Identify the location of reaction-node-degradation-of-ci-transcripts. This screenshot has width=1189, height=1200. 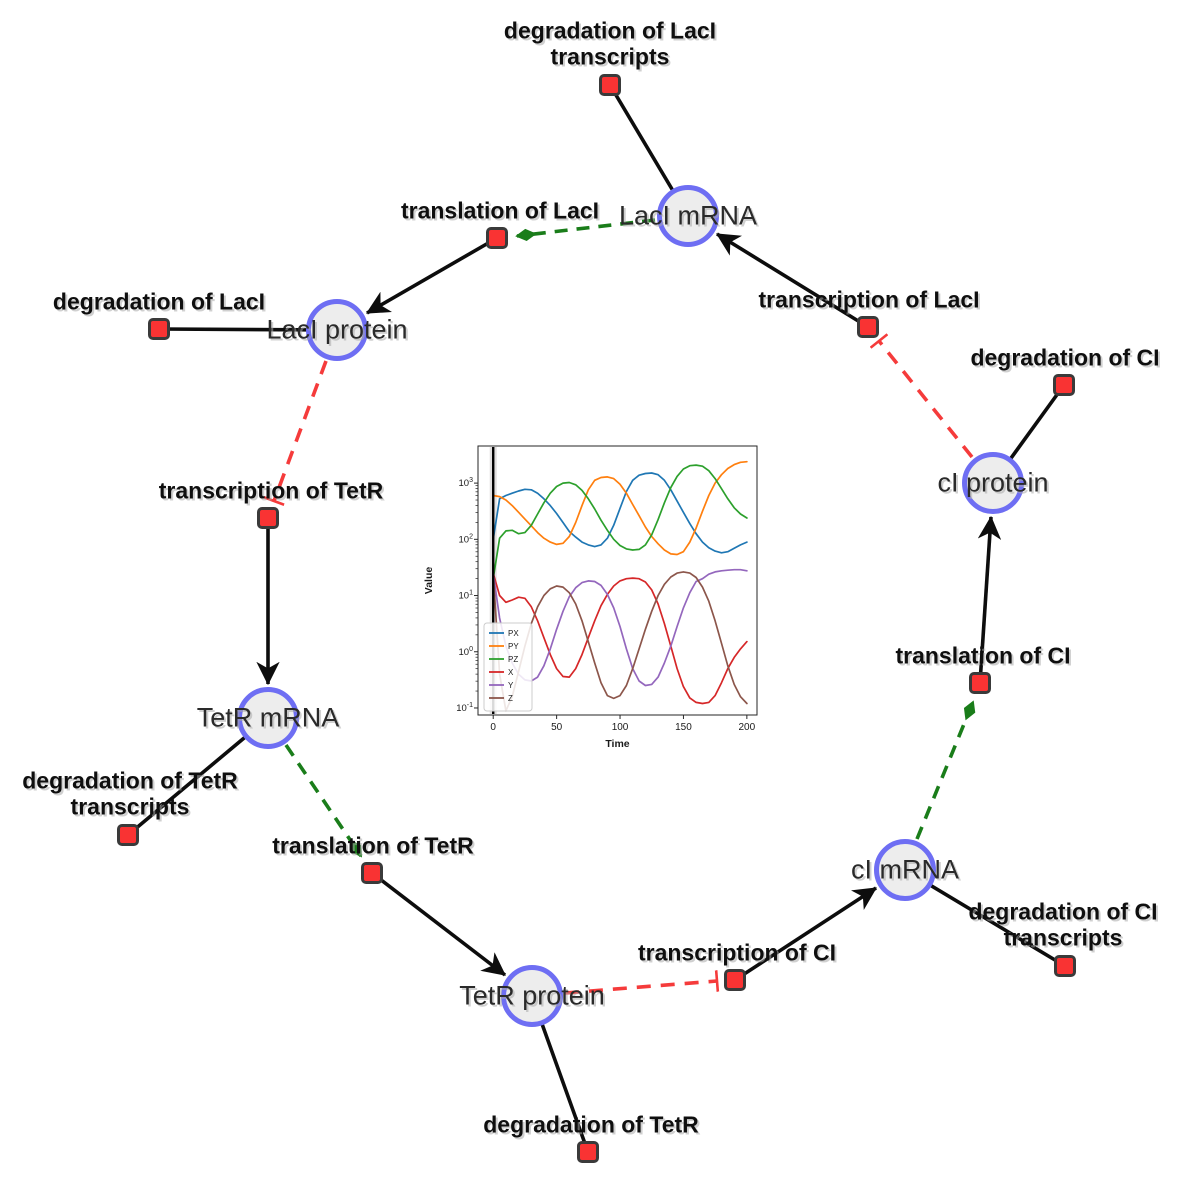
(1065, 966).